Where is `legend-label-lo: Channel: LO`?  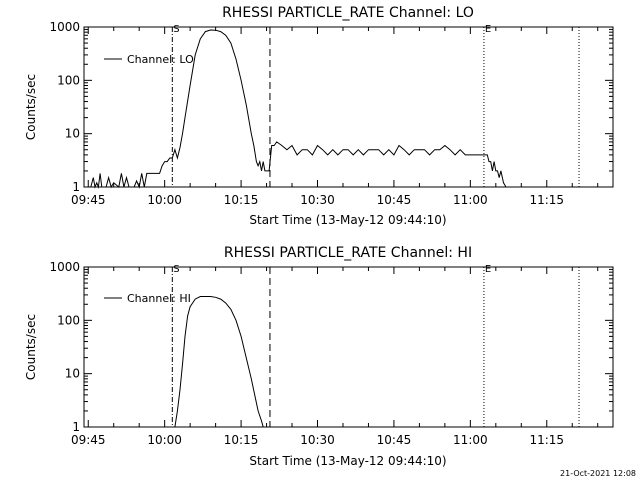 legend-label-lo: Channel: LO is located at coordinates (160, 59).